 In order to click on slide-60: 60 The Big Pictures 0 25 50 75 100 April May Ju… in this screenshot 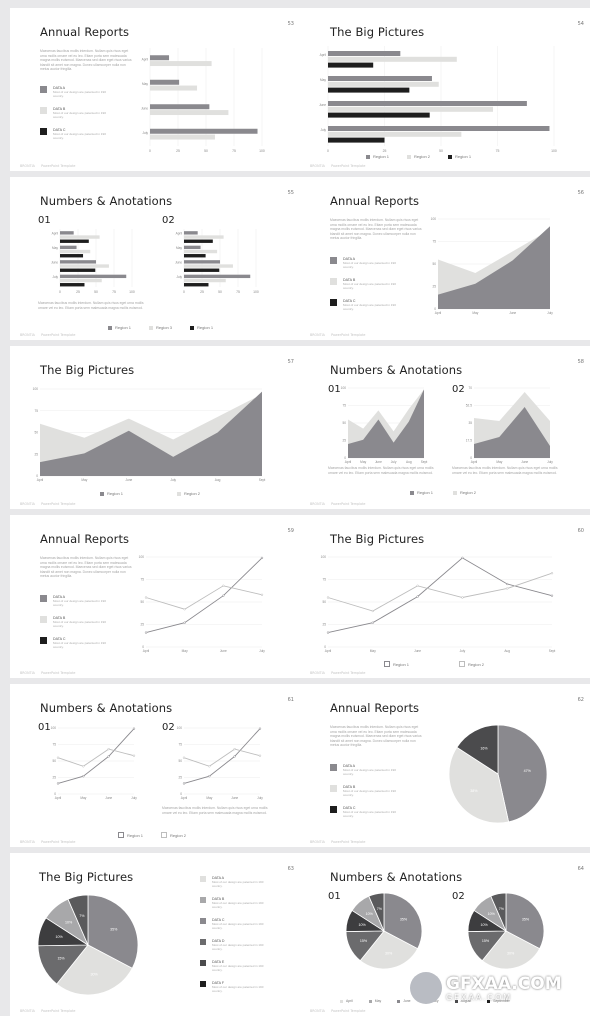, I will do `click(445, 596)`.